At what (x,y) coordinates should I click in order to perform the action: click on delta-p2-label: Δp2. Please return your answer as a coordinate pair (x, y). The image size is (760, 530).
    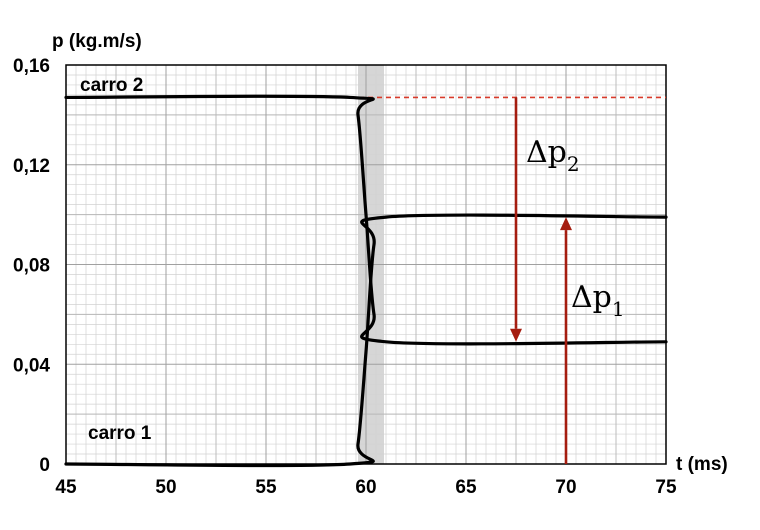
    Looking at the image, I should click on (553, 155).